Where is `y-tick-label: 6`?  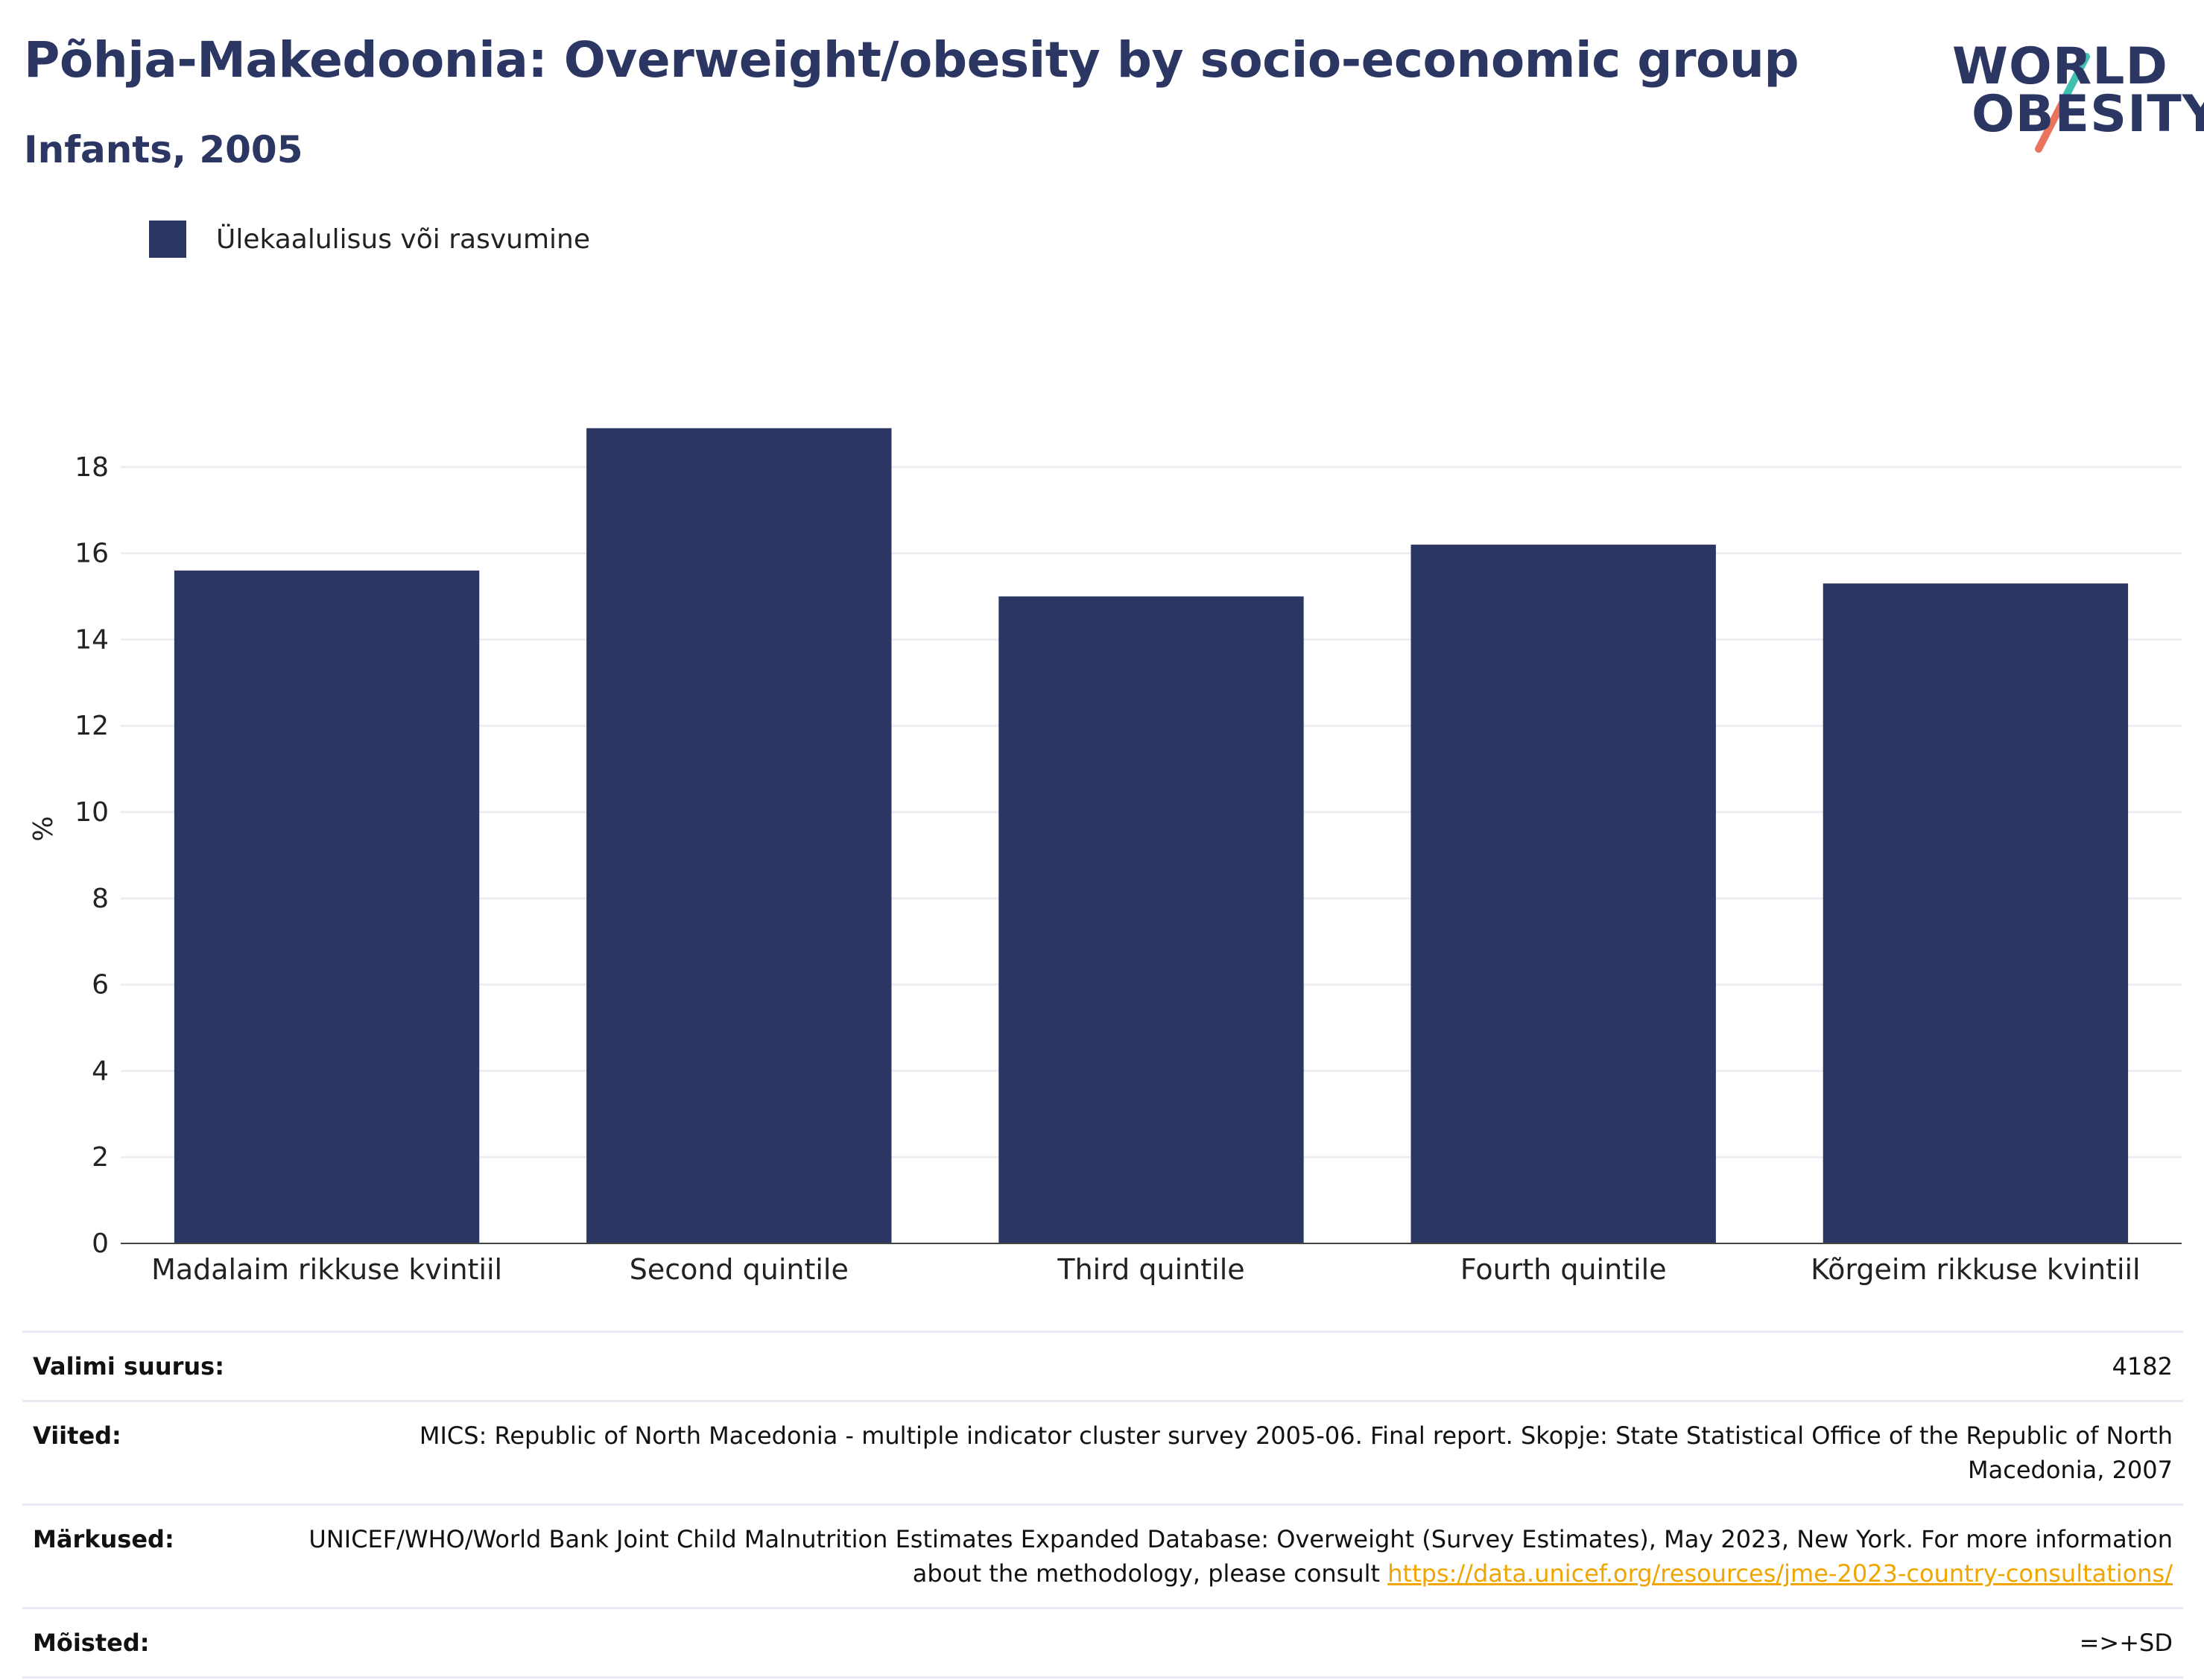
y-tick-label: 6 is located at coordinates (100, 985).